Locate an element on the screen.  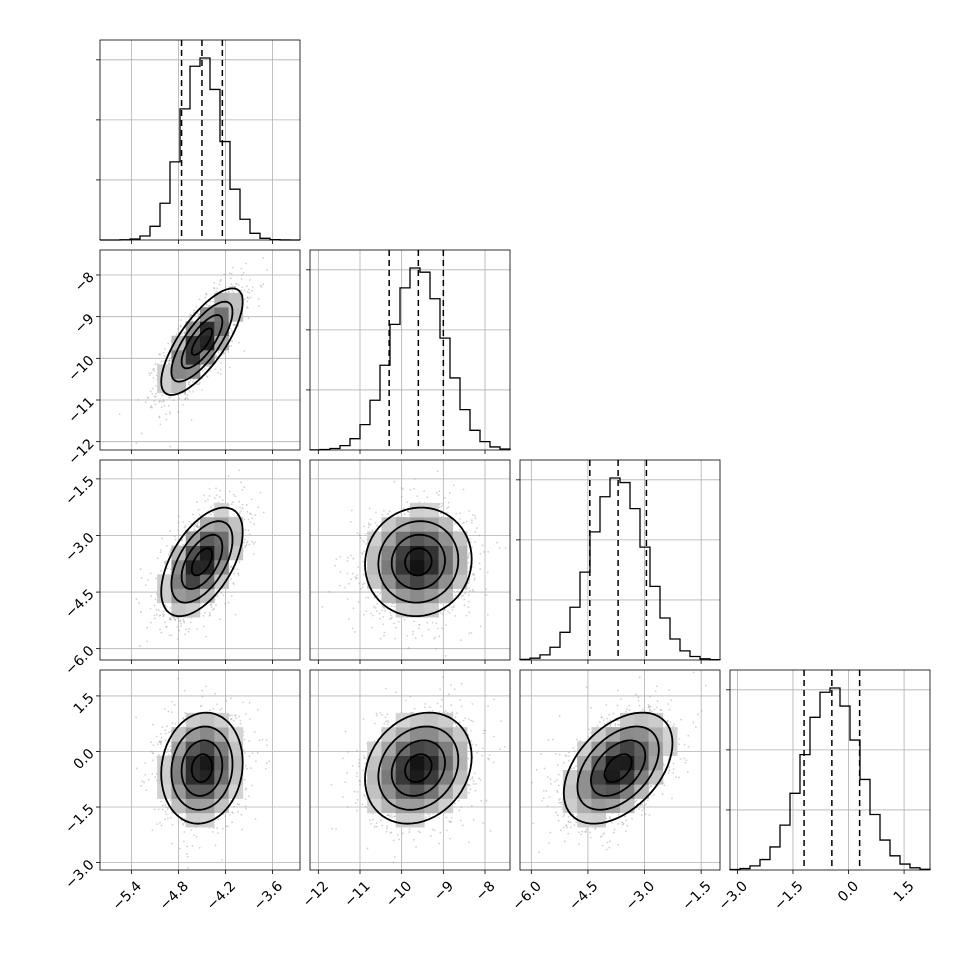
y-tick-label: −1.5 is located at coordinates (79, 490).